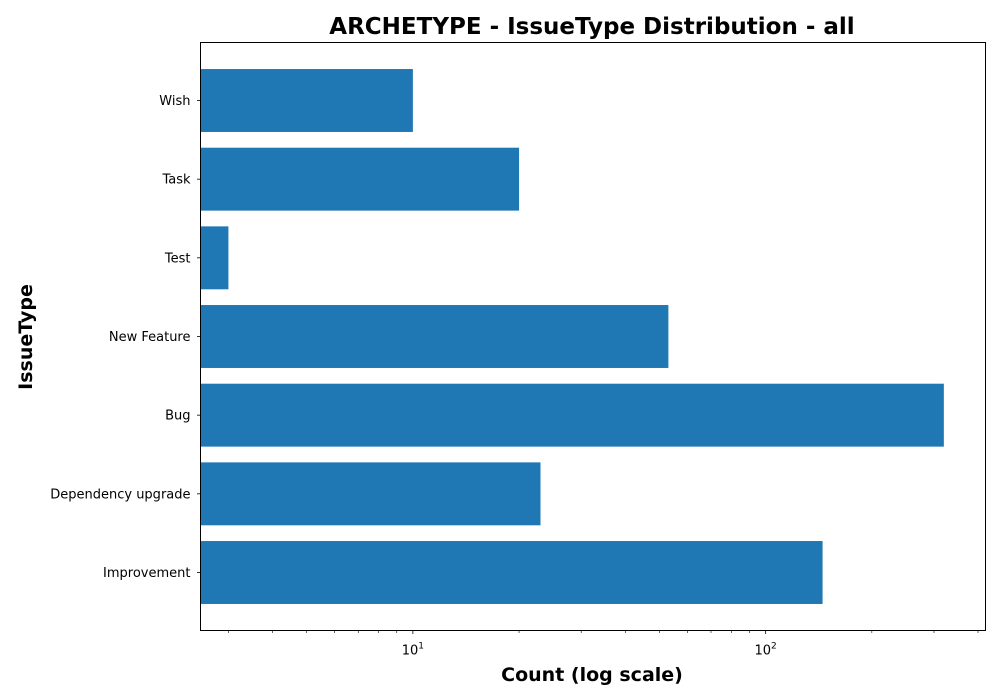  Describe the element at coordinates (572, 415) in the screenshot. I see `bar-bug` at that location.